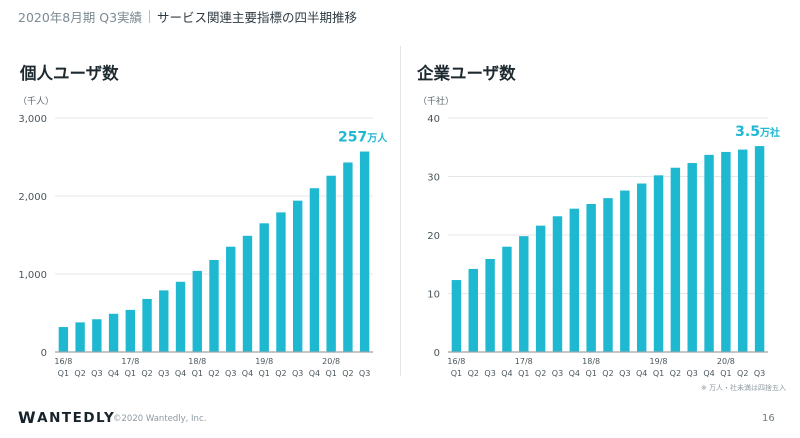  What do you see at coordinates (80, 17) in the screenshot?
I see `report-period: 2020年8月期 Q3実績` at bounding box center [80, 17].